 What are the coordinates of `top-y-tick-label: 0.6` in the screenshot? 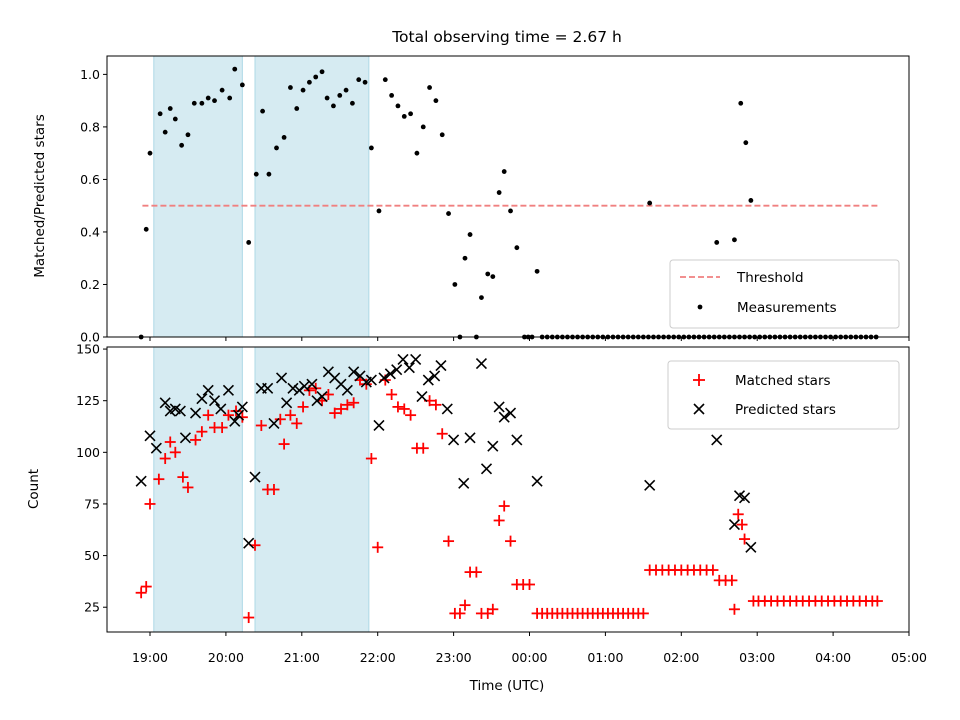 It's located at (90, 179).